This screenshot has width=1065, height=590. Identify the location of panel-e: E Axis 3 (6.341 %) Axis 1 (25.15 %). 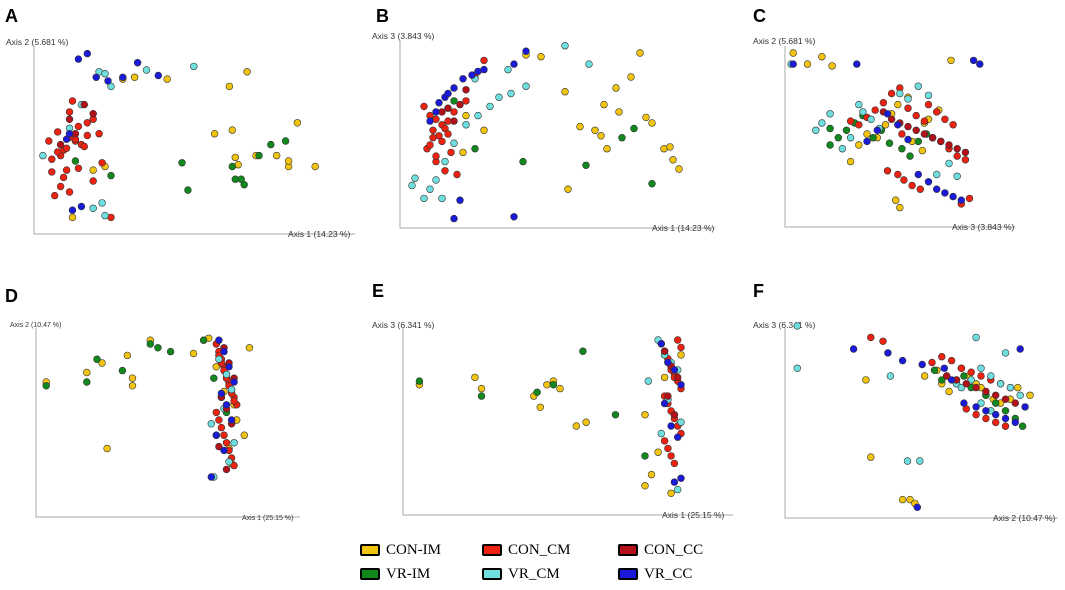
(552, 400).